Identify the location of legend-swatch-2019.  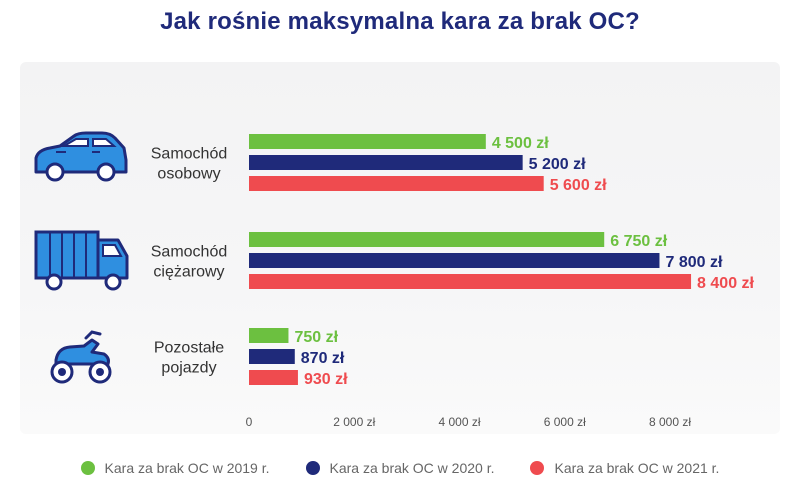
(87, 468).